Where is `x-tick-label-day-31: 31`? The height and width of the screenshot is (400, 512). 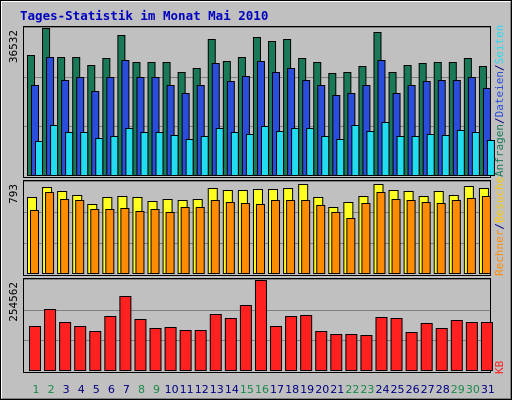 x-tick-label-day-31: 31 is located at coordinates (488, 389).